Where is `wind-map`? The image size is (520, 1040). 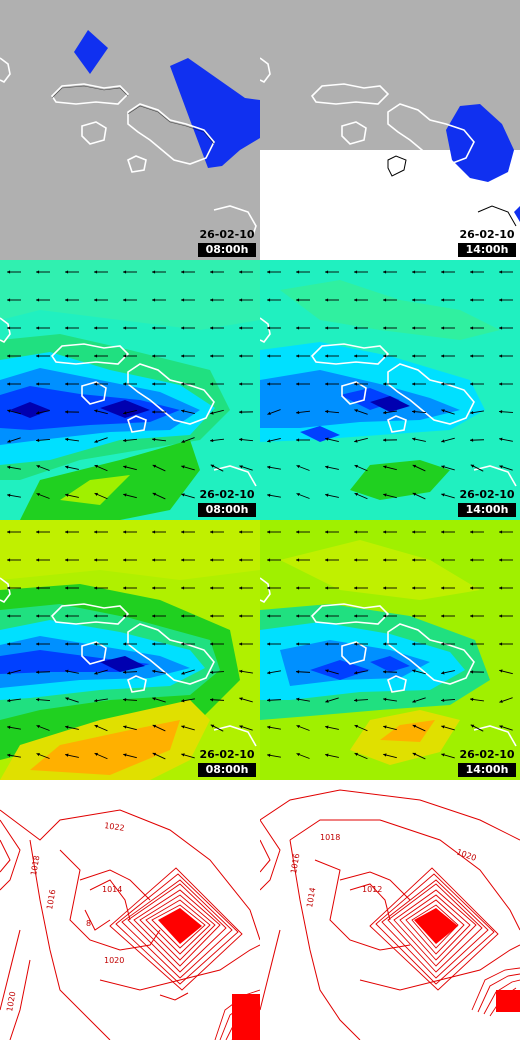 wind-map is located at coordinates (390, 650).